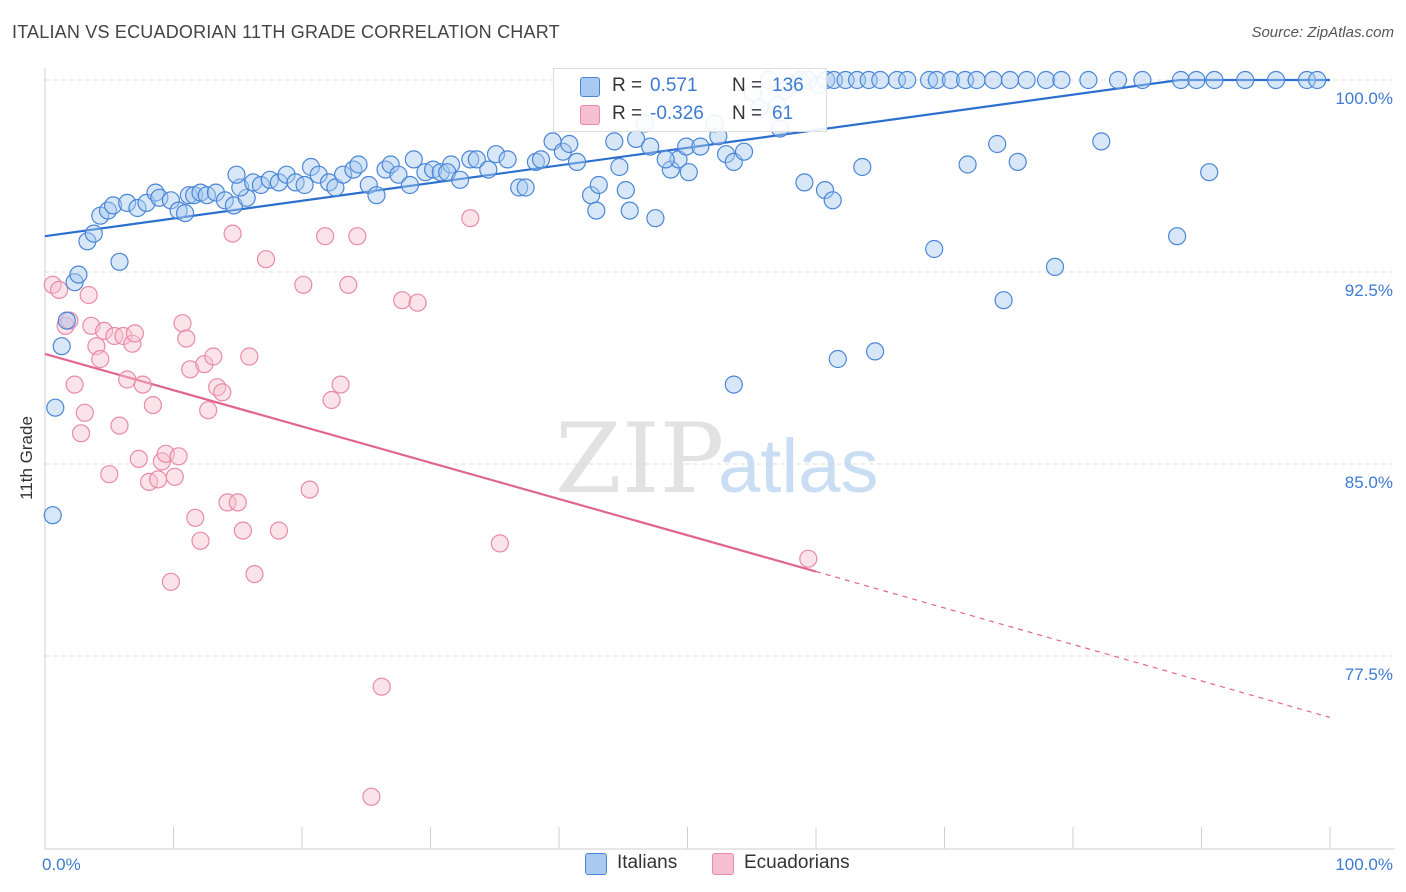 The image size is (1406, 892). Describe the element at coordinates (723, 864) in the screenshot. I see `bottom-legend-swatch-ecuadorians` at that location.